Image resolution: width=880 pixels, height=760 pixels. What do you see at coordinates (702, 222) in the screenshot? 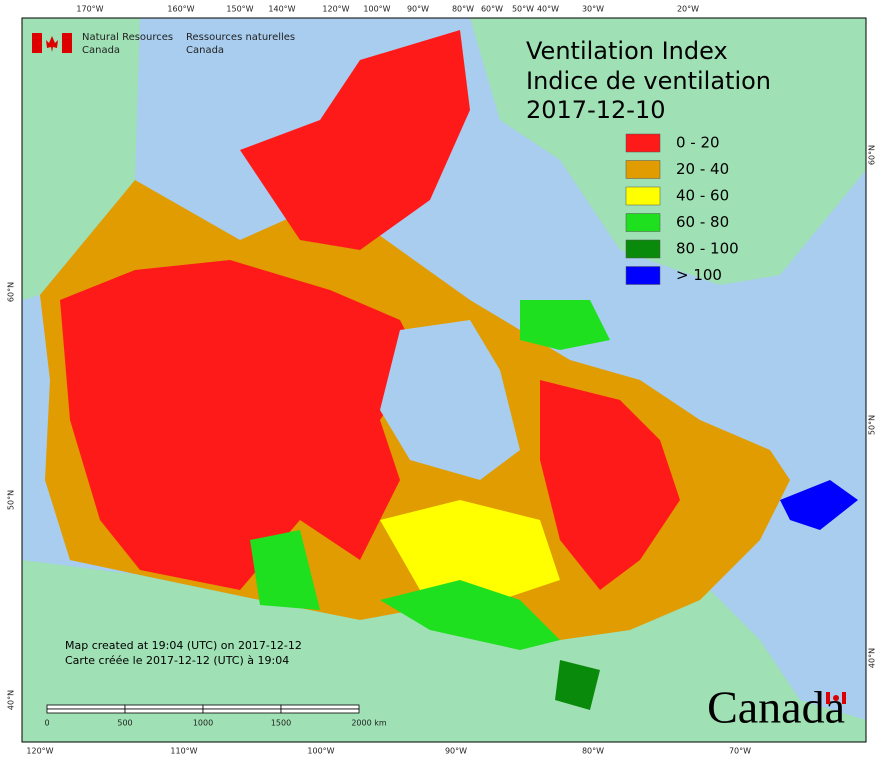
I see `legend-label: 60 - 80` at bounding box center [702, 222].